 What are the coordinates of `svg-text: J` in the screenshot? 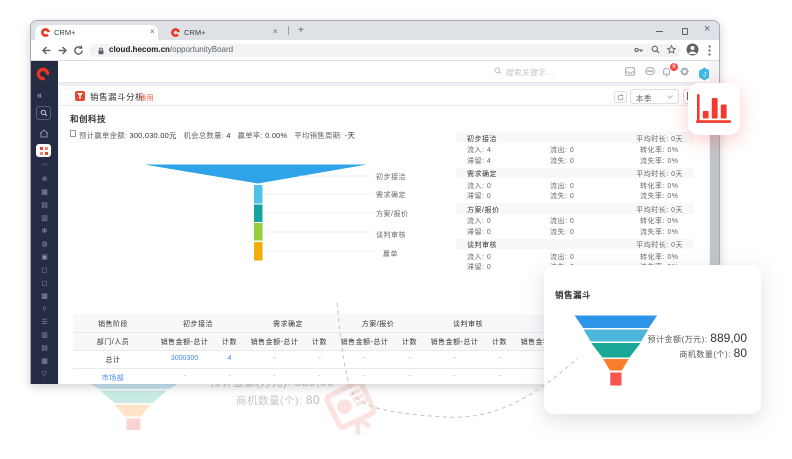 It's located at (704, 76).